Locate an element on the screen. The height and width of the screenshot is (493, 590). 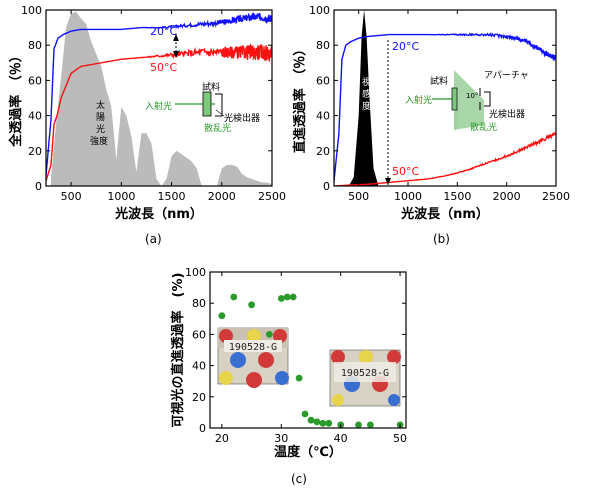
x-tick-label-a-2: 1500 is located at coordinates (172, 196).